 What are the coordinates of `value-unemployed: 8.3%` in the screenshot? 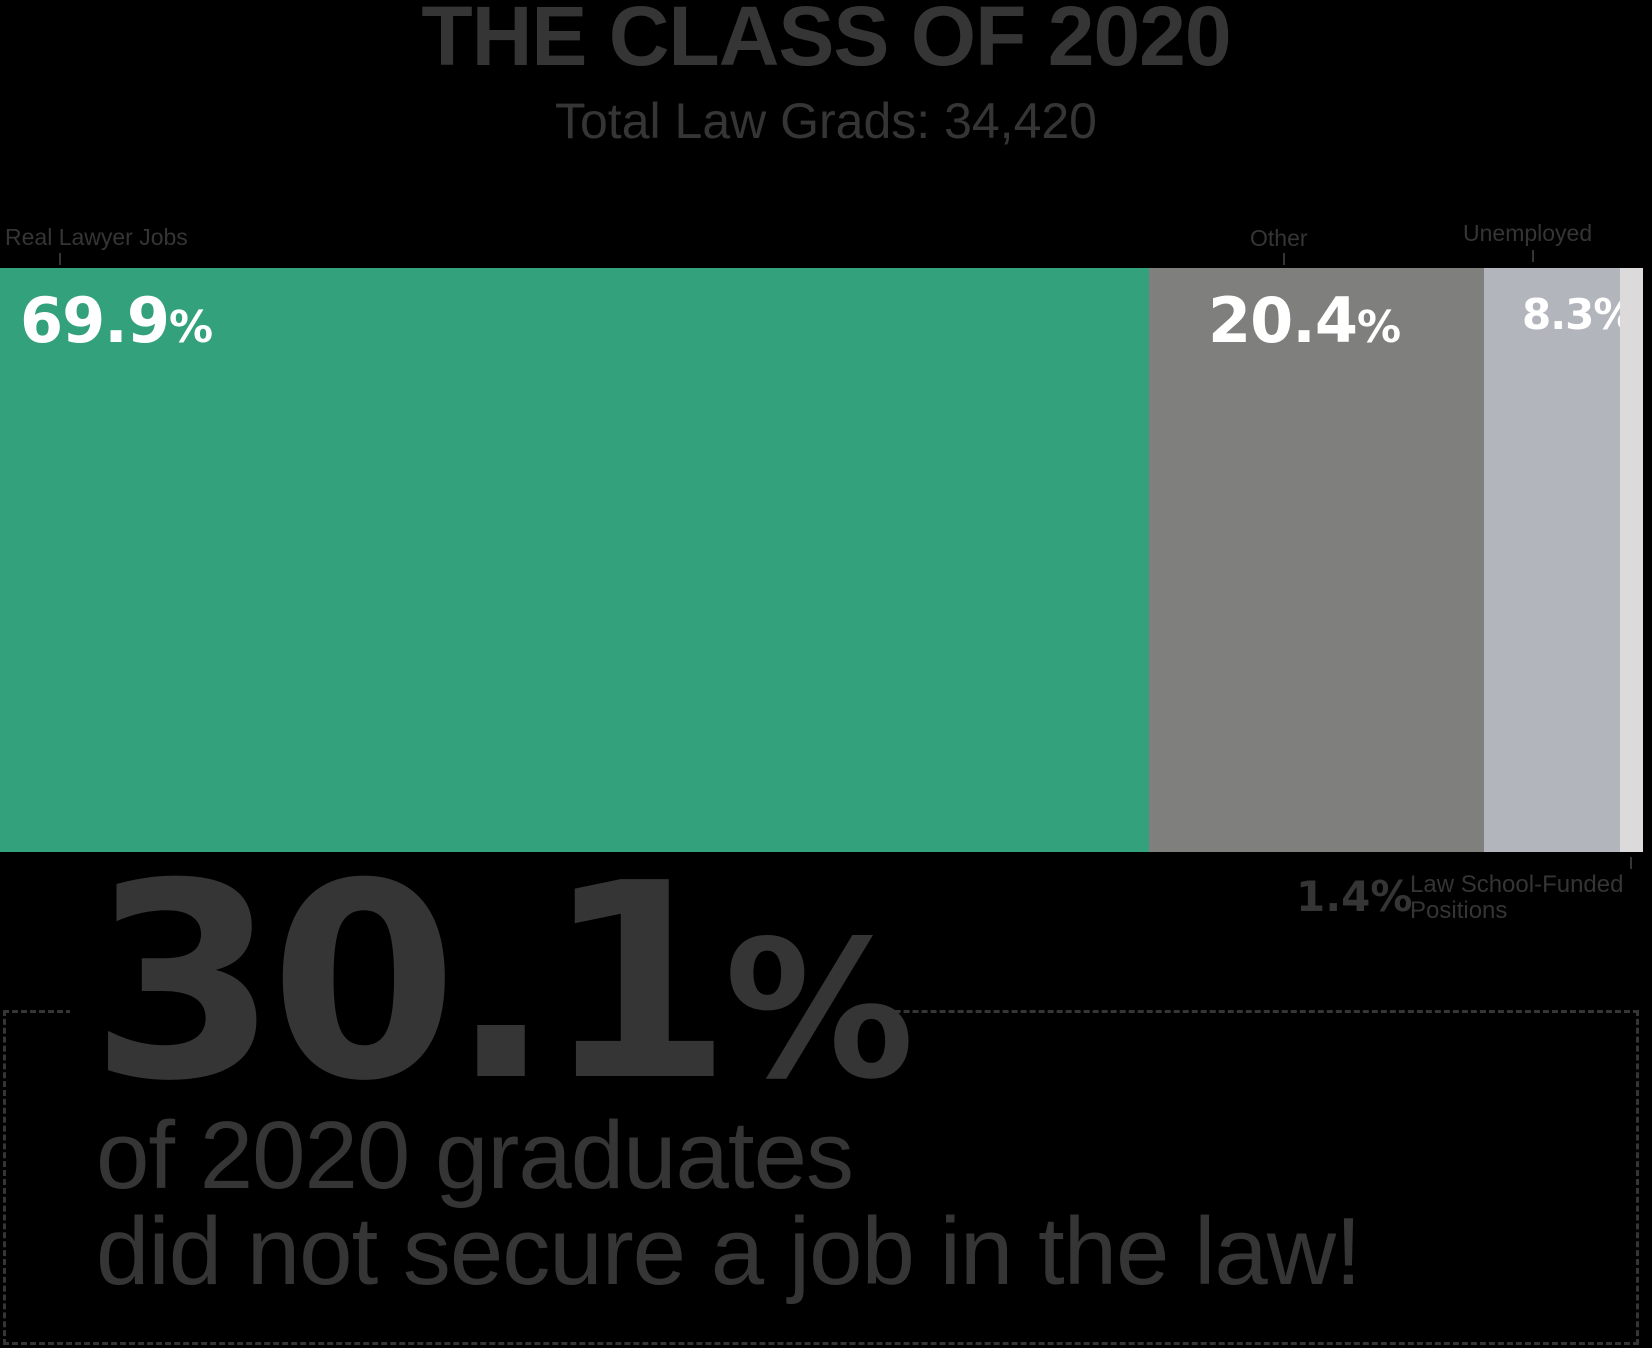 It's located at (1579, 314).